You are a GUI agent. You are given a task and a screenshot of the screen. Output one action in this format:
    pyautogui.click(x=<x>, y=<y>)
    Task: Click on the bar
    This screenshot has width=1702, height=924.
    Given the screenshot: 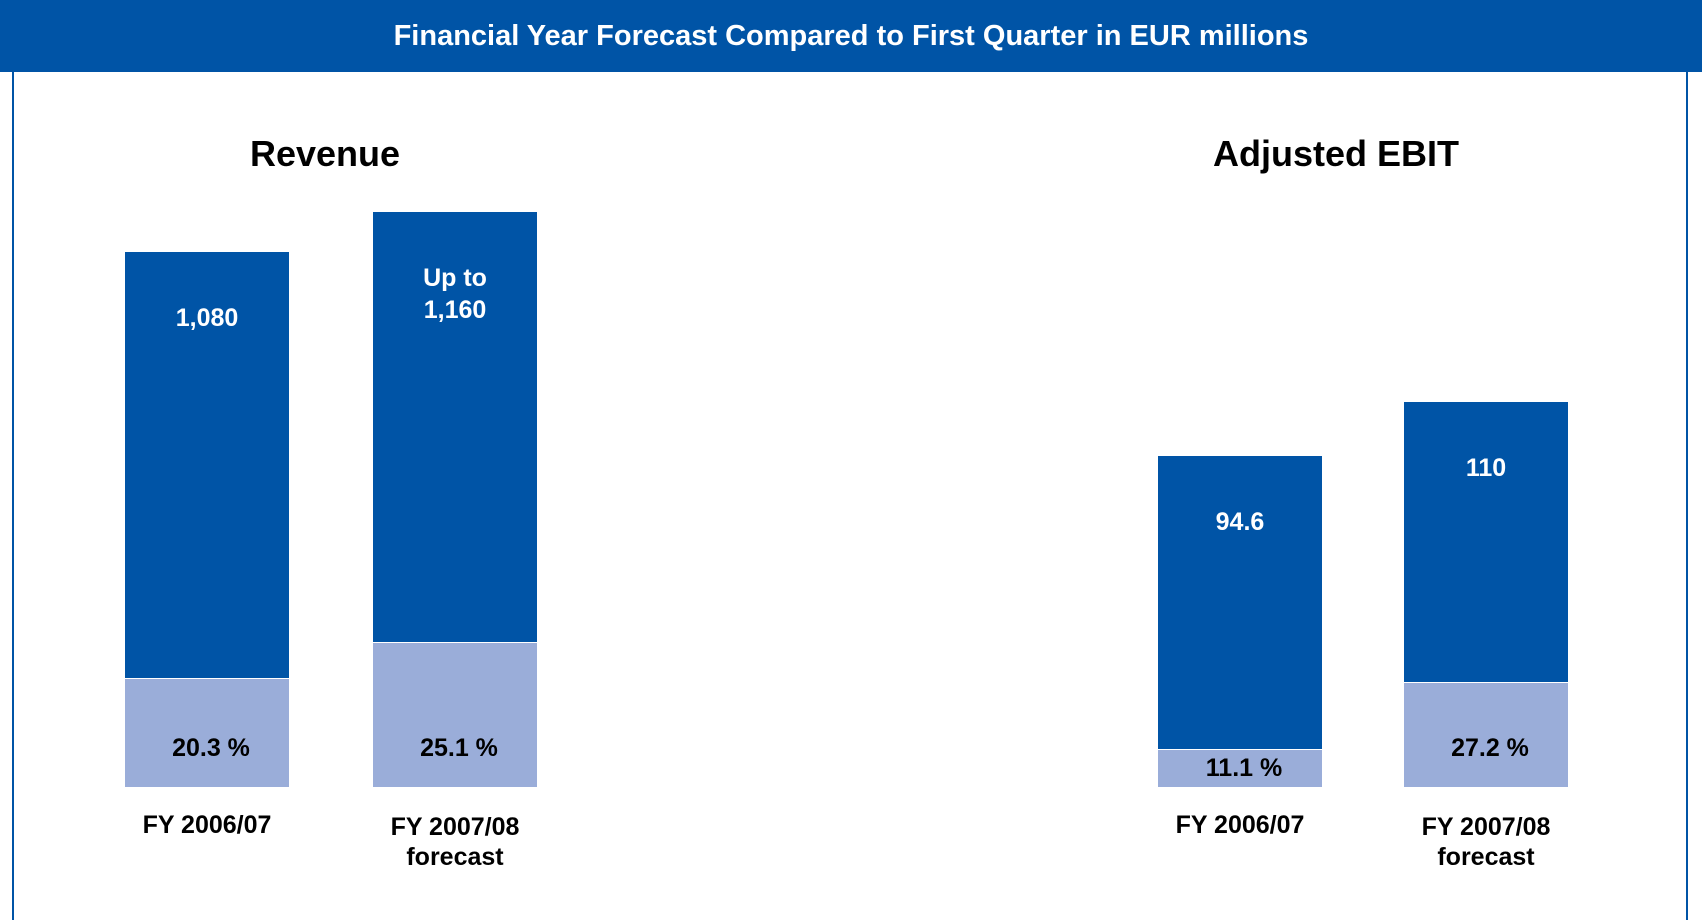 What is the action you would take?
    pyautogui.click(x=1240, y=620)
    